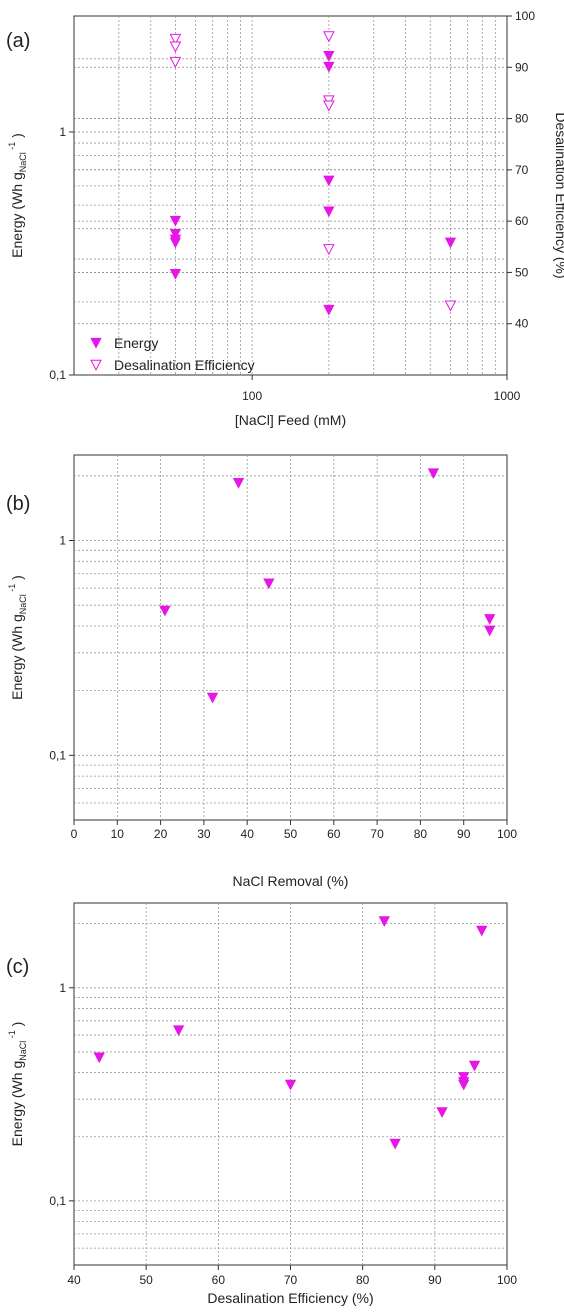 The height and width of the screenshot is (1313, 564). Describe the element at coordinates (522, 170) in the screenshot. I see `y2-tick-label: 70` at that location.